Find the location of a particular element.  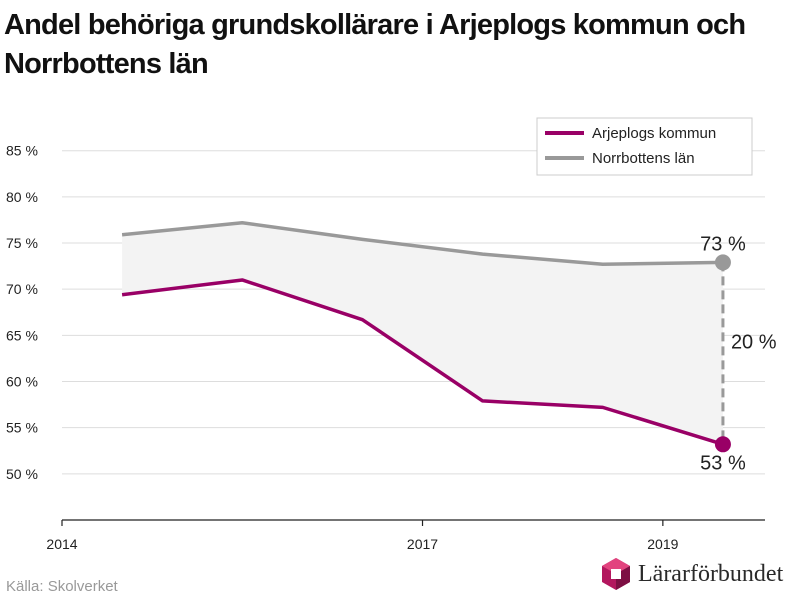

legend-label-norrbotten: Norrbottens län is located at coordinates (643, 158).